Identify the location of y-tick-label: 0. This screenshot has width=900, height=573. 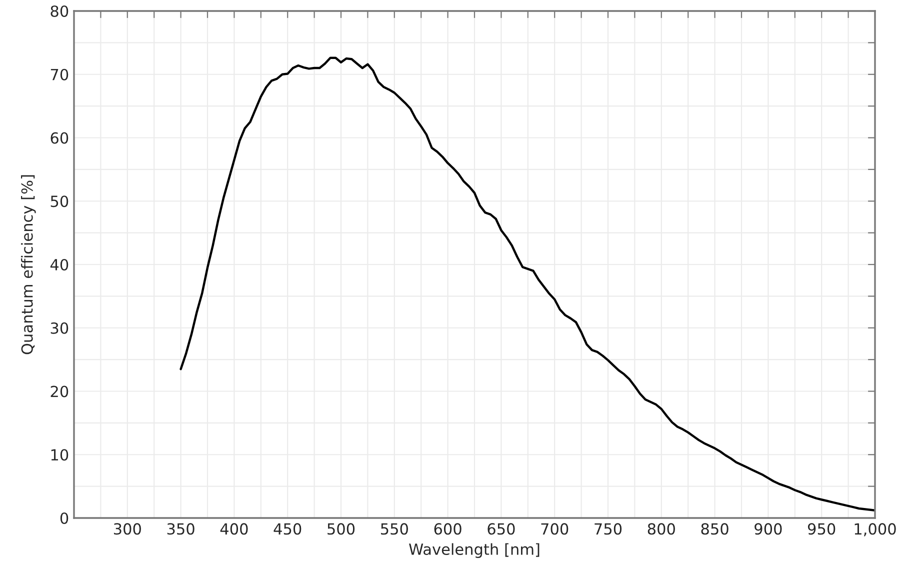
(64, 518).